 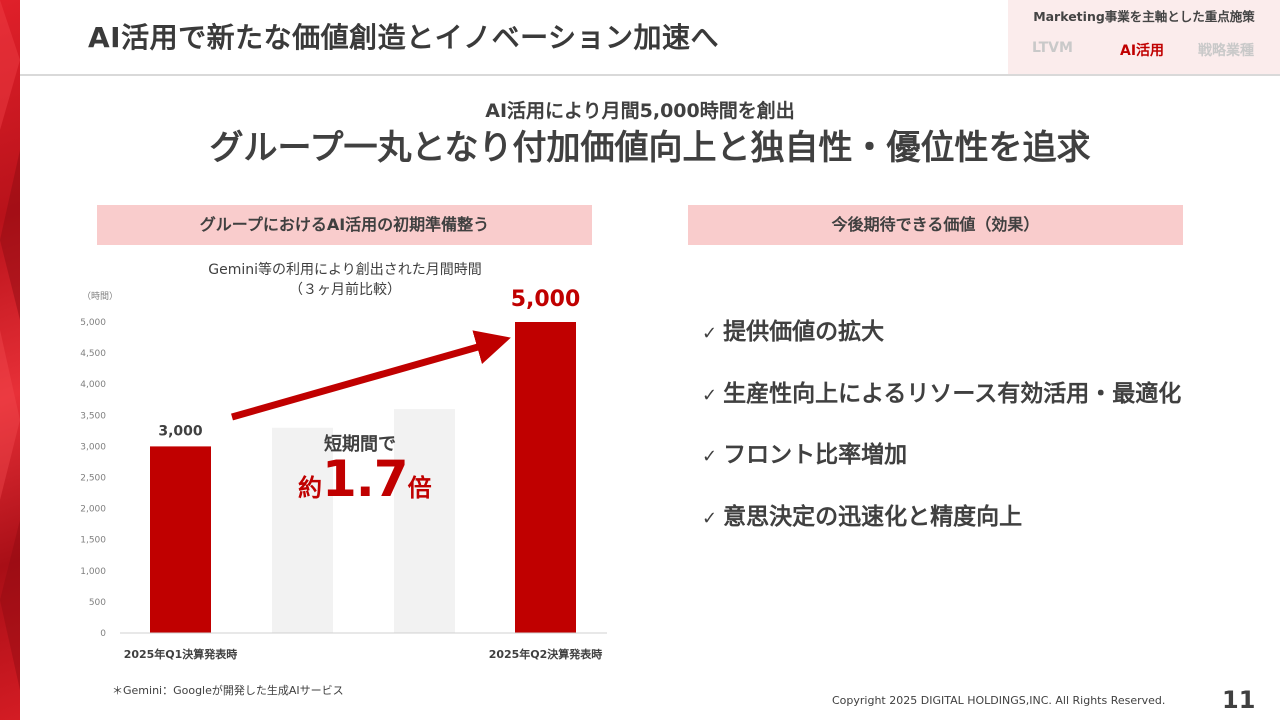 I want to click on multiplier: 約1.7倍, so click(x=365, y=479).